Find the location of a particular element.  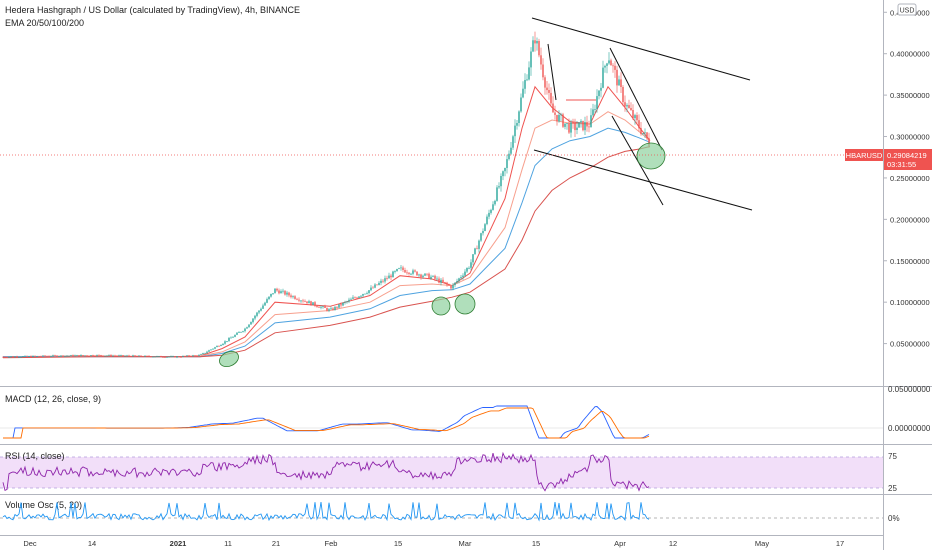

price-tag-countdown: 03:31:55 is located at coordinates (901, 164).